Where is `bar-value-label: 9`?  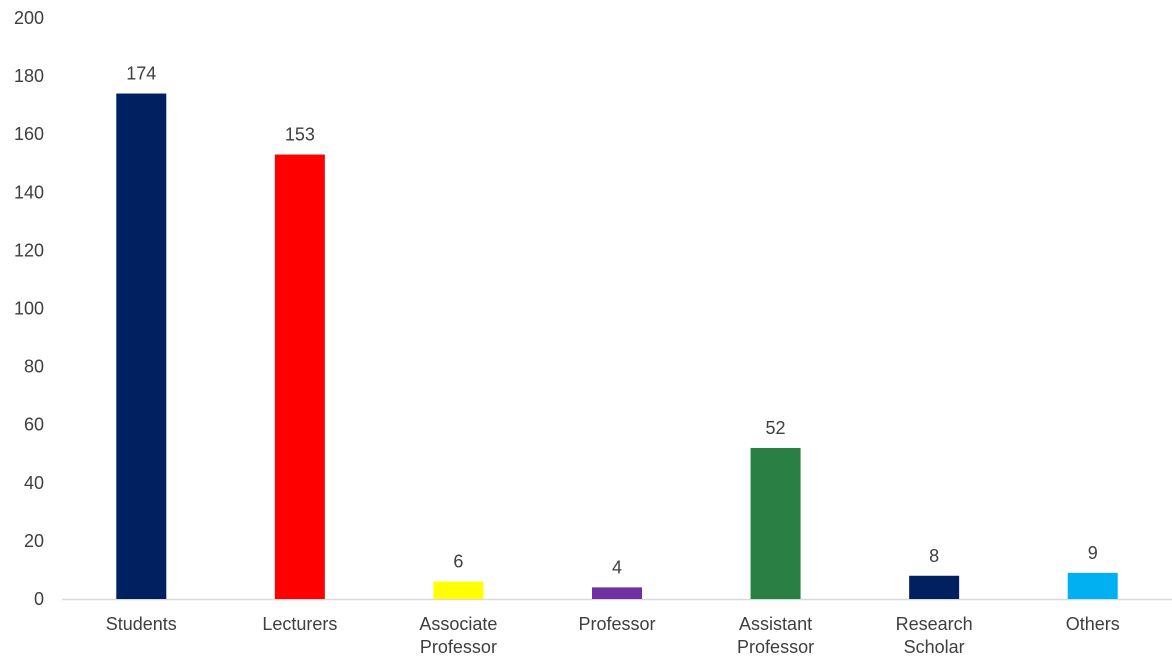 bar-value-label: 9 is located at coordinates (1093, 553).